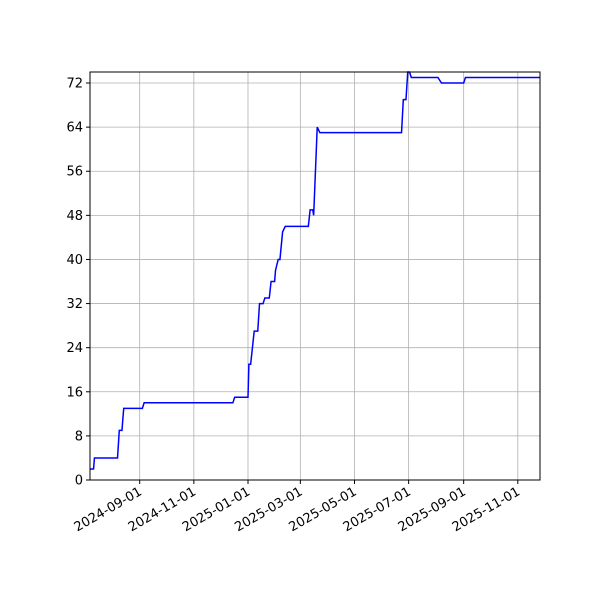 The width and height of the screenshot is (600, 600). Describe the element at coordinates (74, 172) in the screenshot. I see `y-tick-label: 56` at that location.